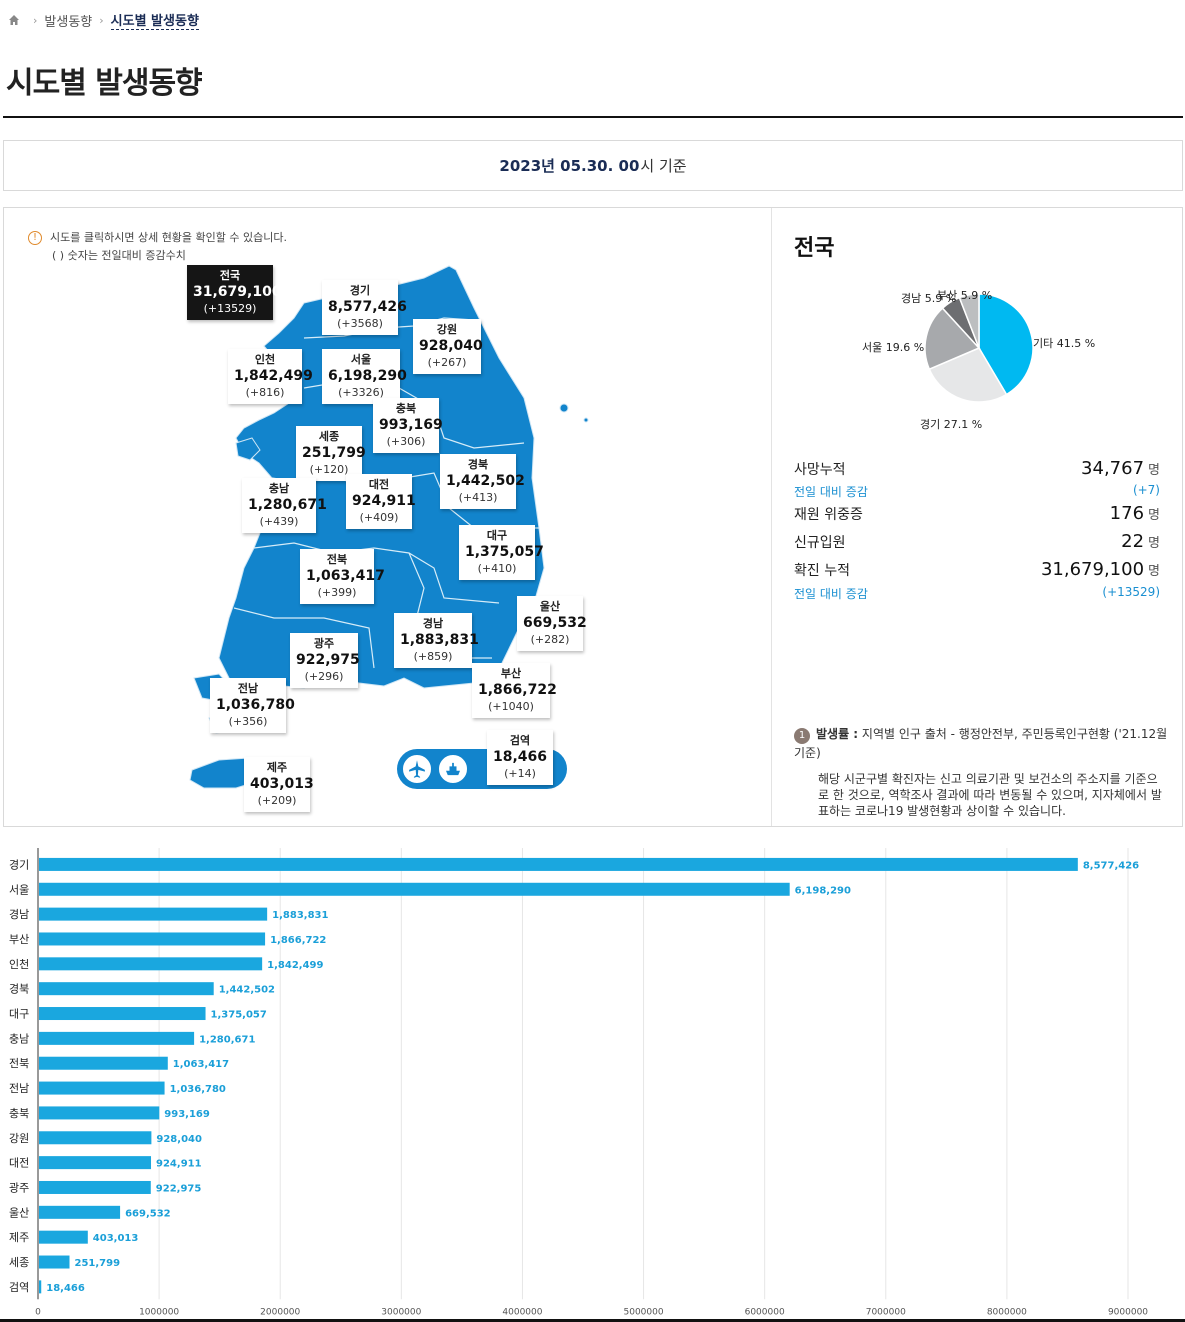 Image resolution: width=1185 pixels, height=1322 pixels. I want to click on x-tick-label: 7000000, so click(886, 1312).